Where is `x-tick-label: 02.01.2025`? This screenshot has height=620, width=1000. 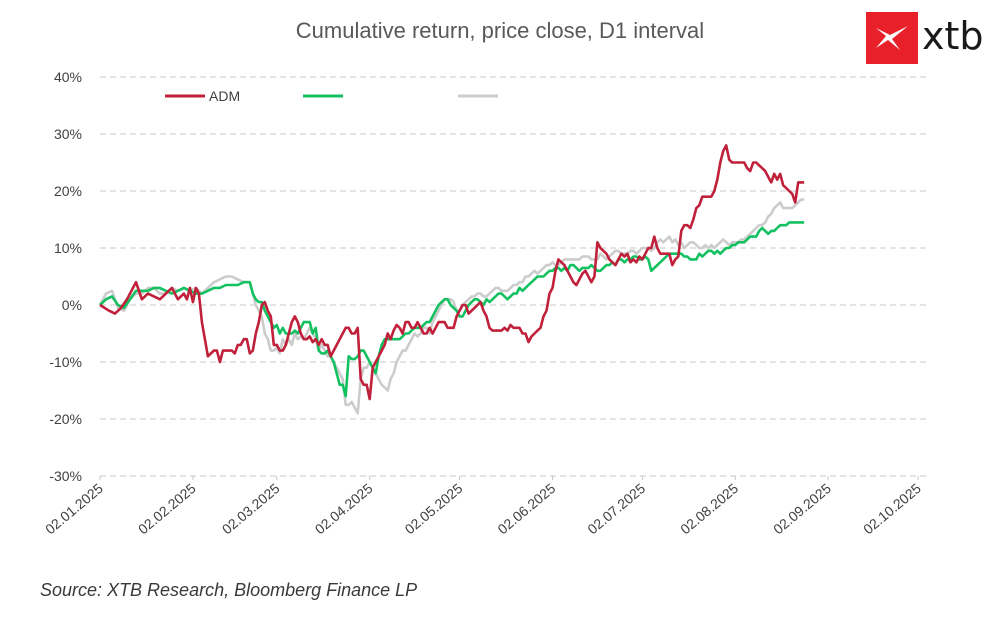 x-tick-label: 02.01.2025 is located at coordinates (74, 508).